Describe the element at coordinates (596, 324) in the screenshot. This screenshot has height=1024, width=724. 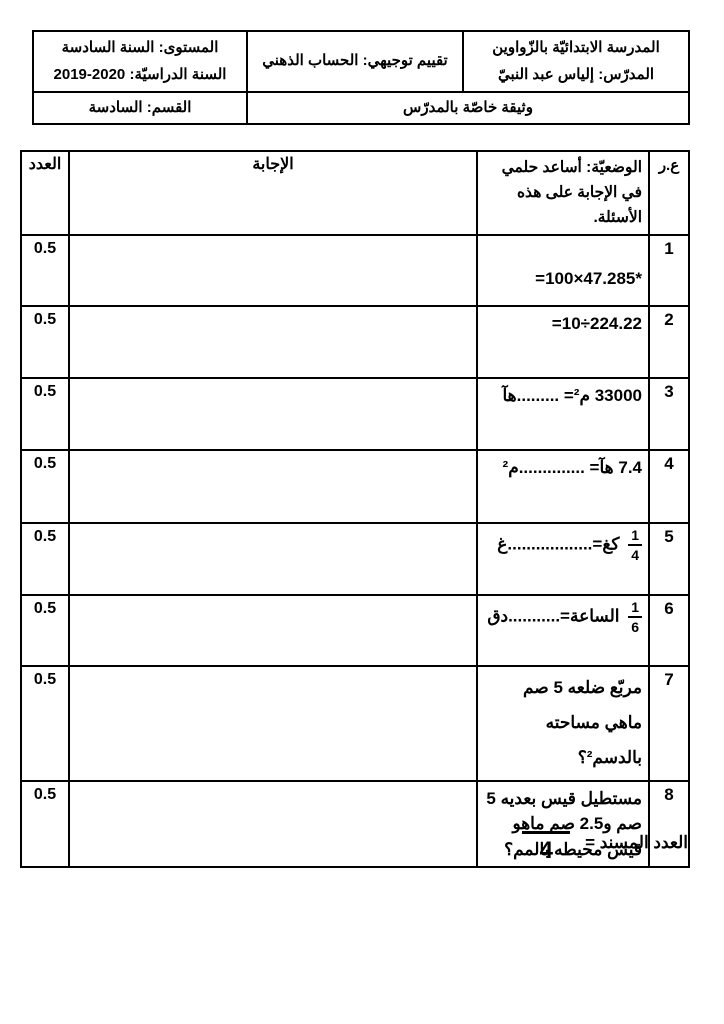
I see `question-text: 224.22÷10=` at that location.